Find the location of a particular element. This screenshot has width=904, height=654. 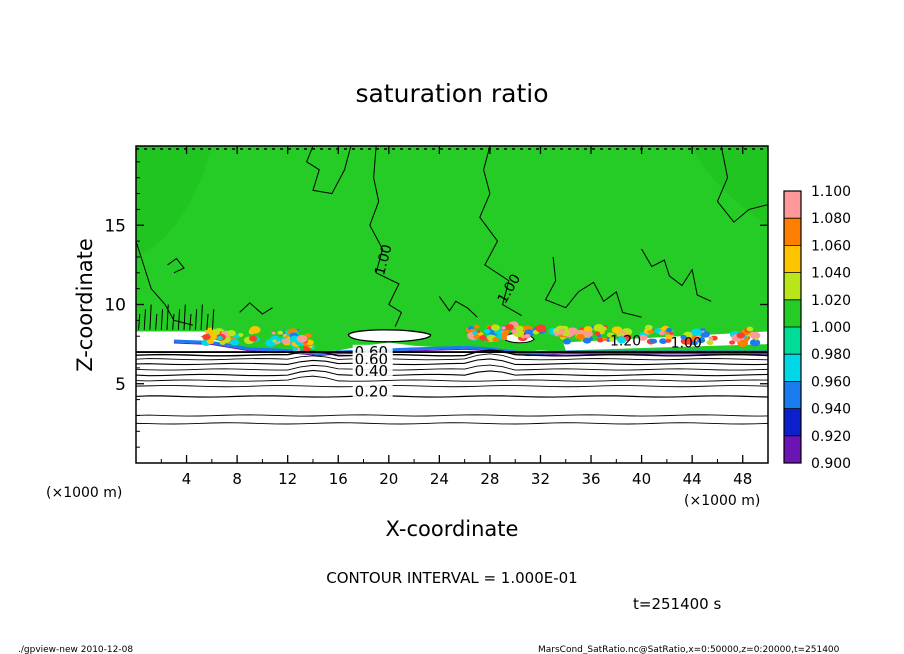

colorbar-label: 1.020 is located at coordinates (831, 301).